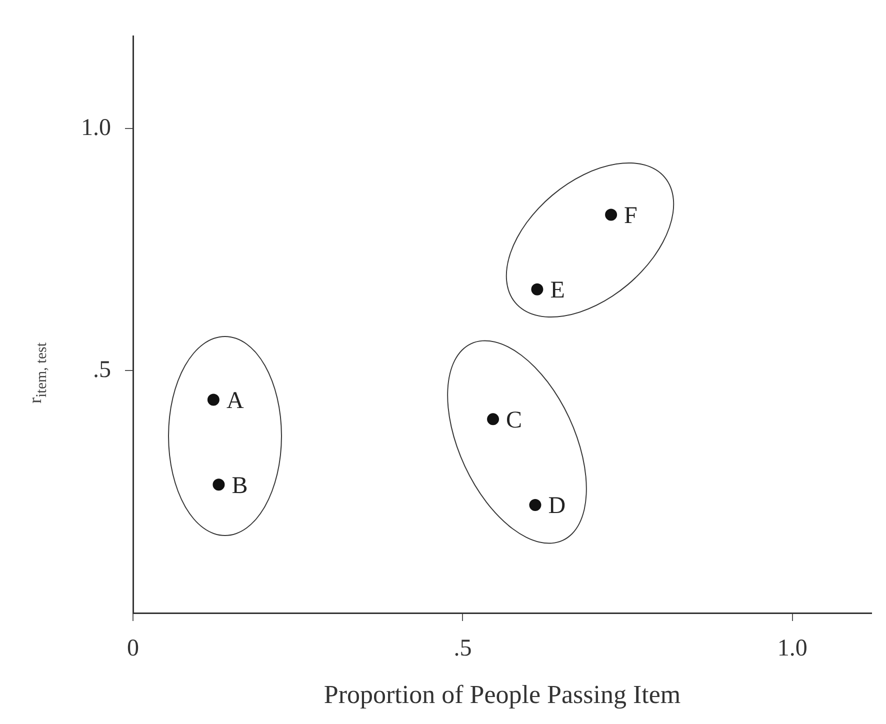  I want to click on annotation: A, so click(235, 401).